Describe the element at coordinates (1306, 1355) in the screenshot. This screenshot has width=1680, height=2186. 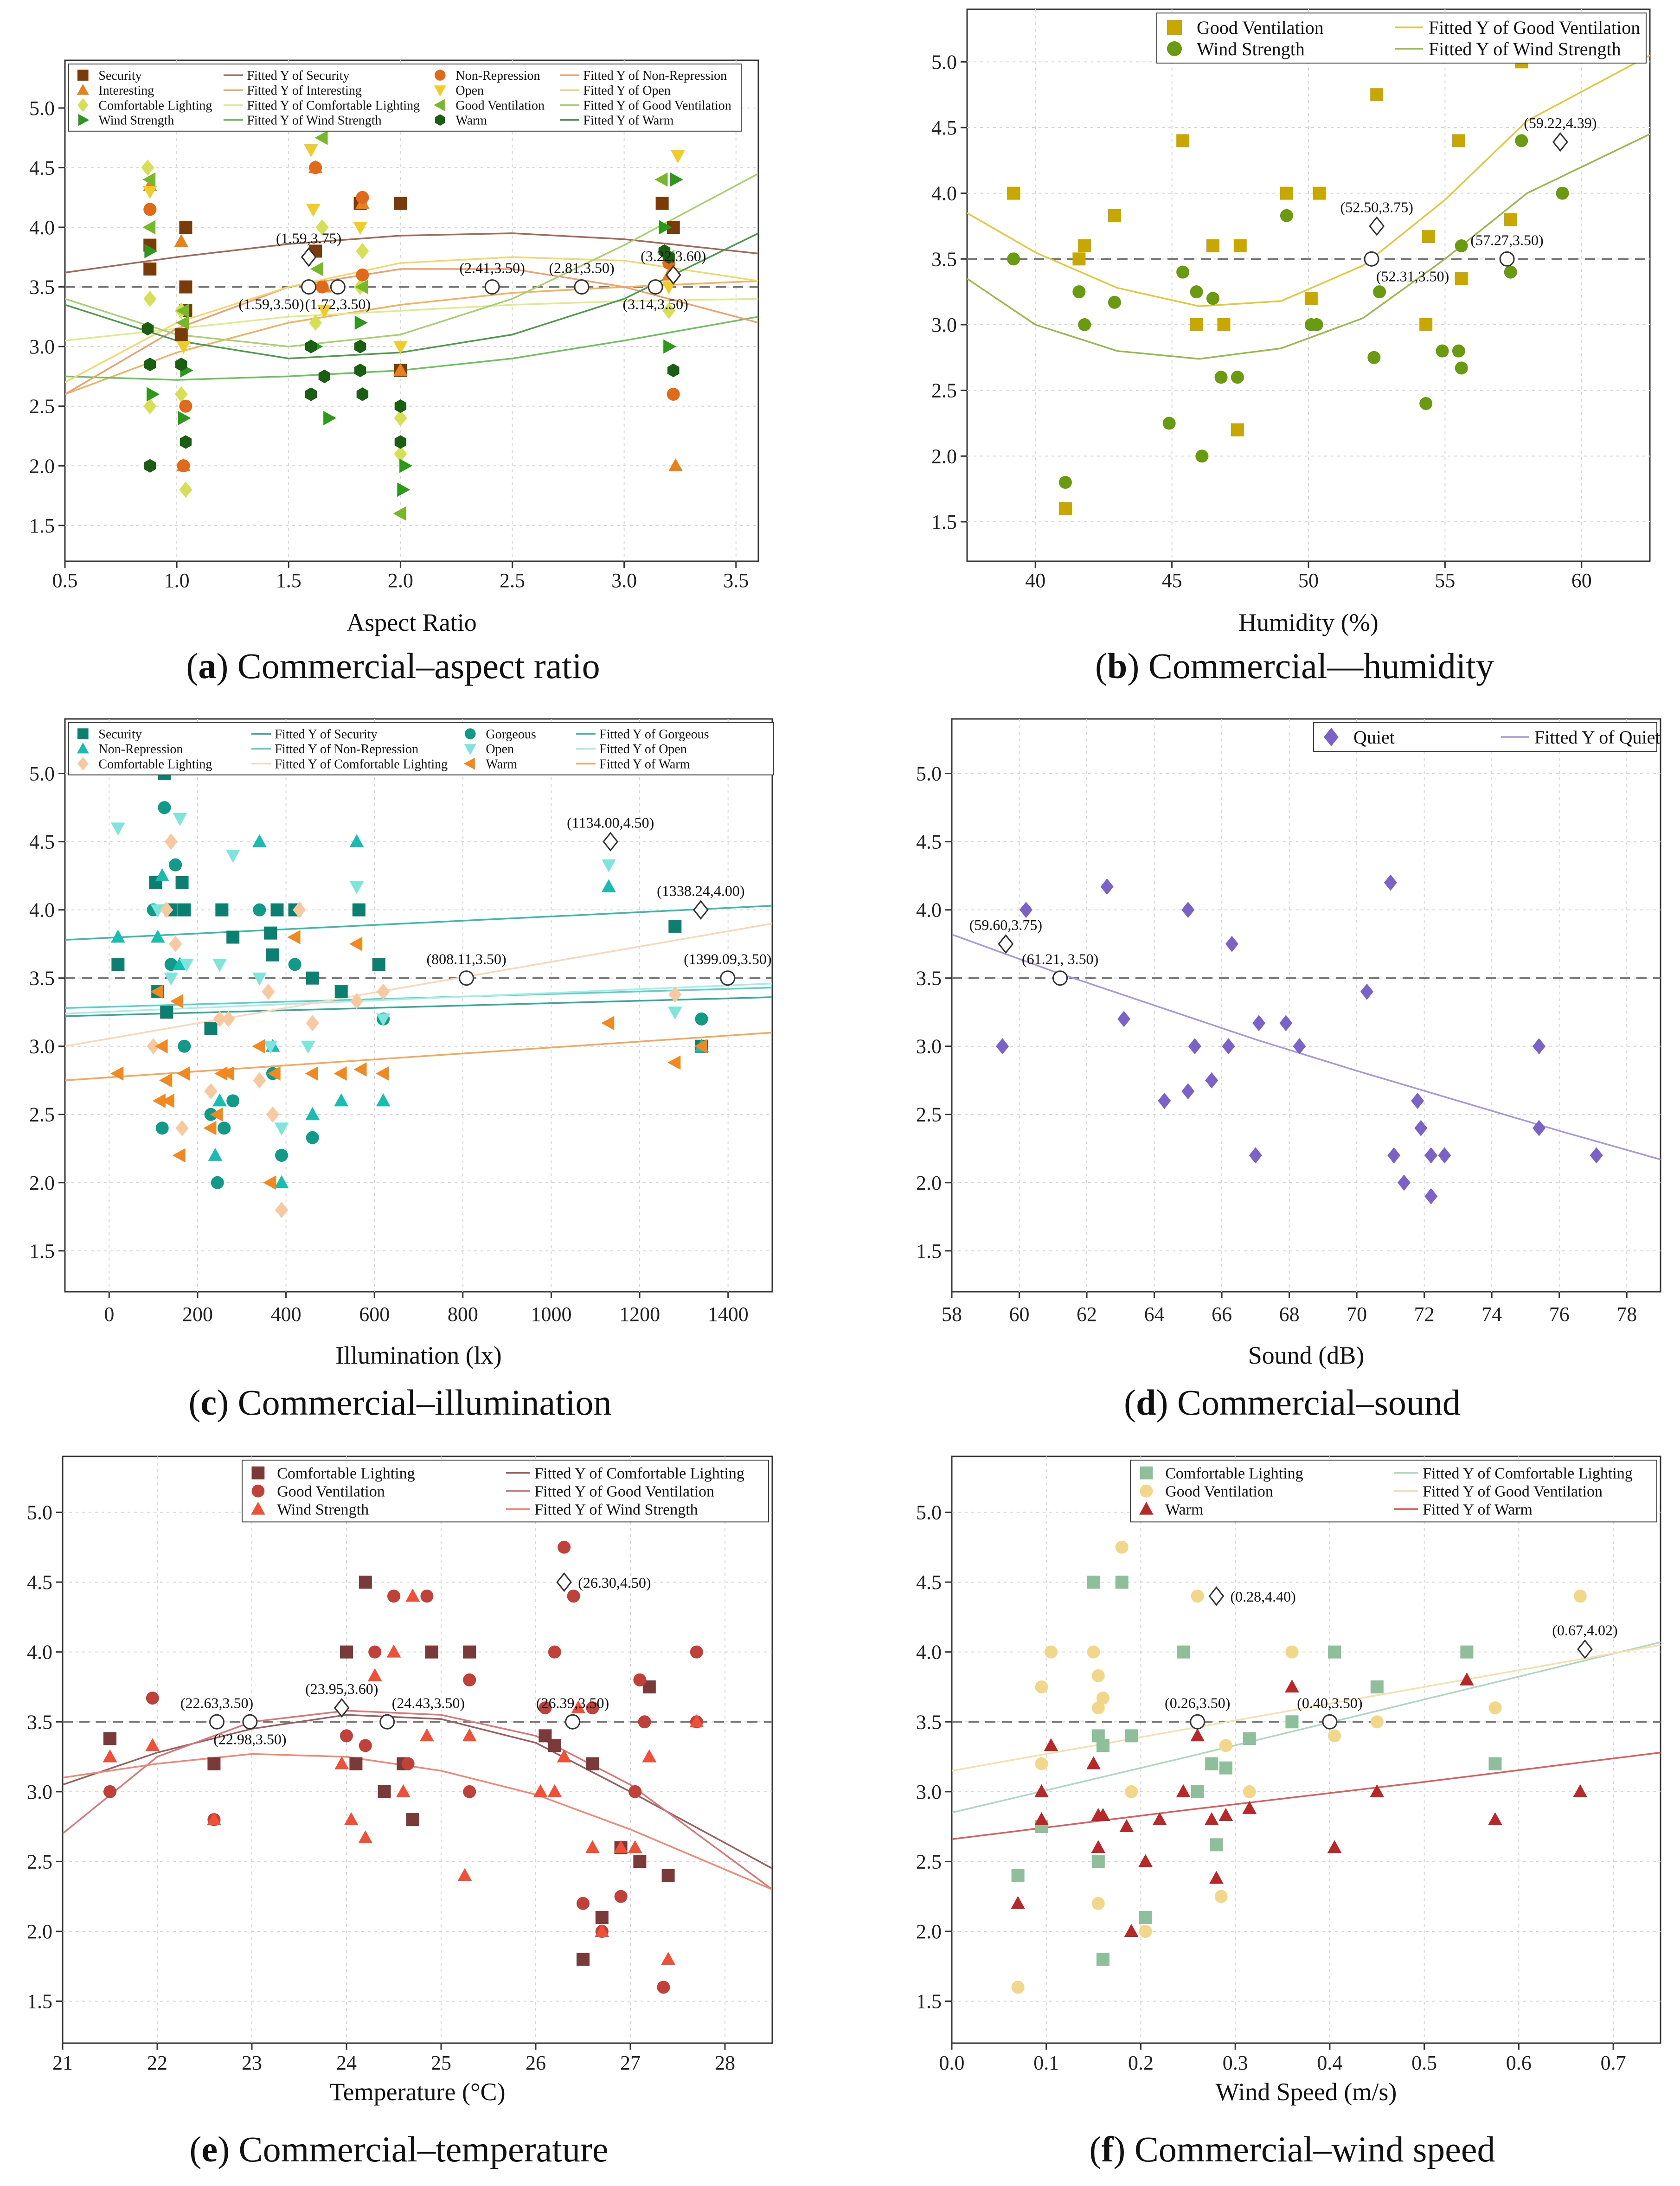
I see `x-axis-title: Sound (dB)` at that location.